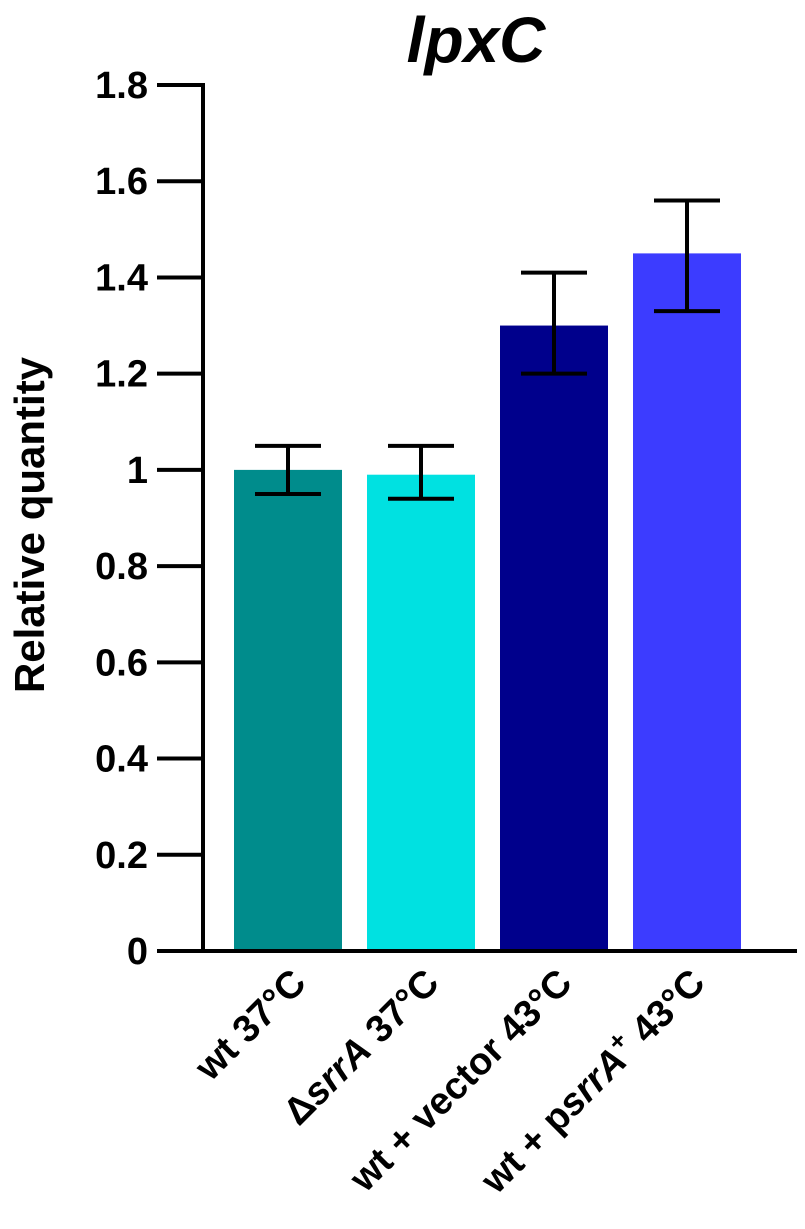 This screenshot has width=805, height=1229. What do you see at coordinates (121, 760) in the screenshot?
I see `y-tick-label: 0.4` at bounding box center [121, 760].